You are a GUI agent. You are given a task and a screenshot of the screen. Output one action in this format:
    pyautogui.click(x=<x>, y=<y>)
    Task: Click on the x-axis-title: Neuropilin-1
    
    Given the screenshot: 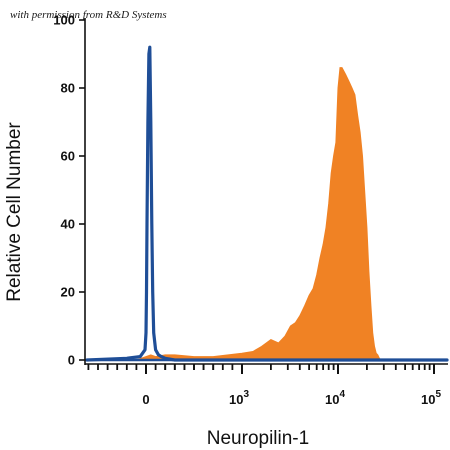 What is the action you would take?
    pyautogui.click(x=258, y=438)
    